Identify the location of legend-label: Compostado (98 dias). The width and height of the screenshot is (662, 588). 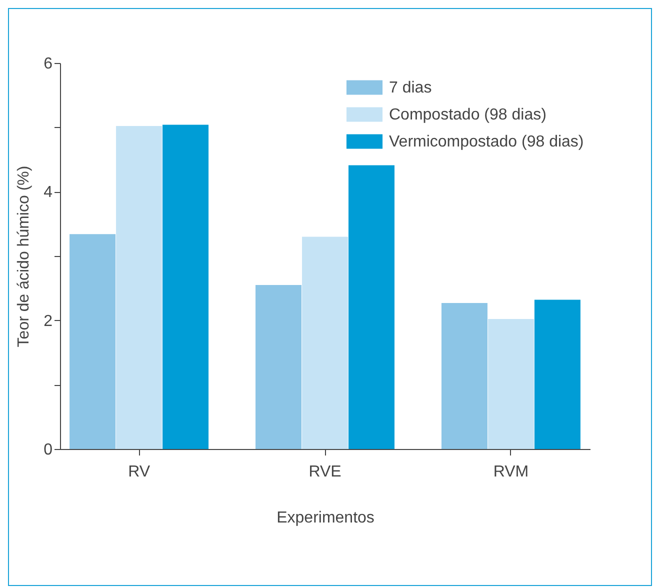
(467, 115).